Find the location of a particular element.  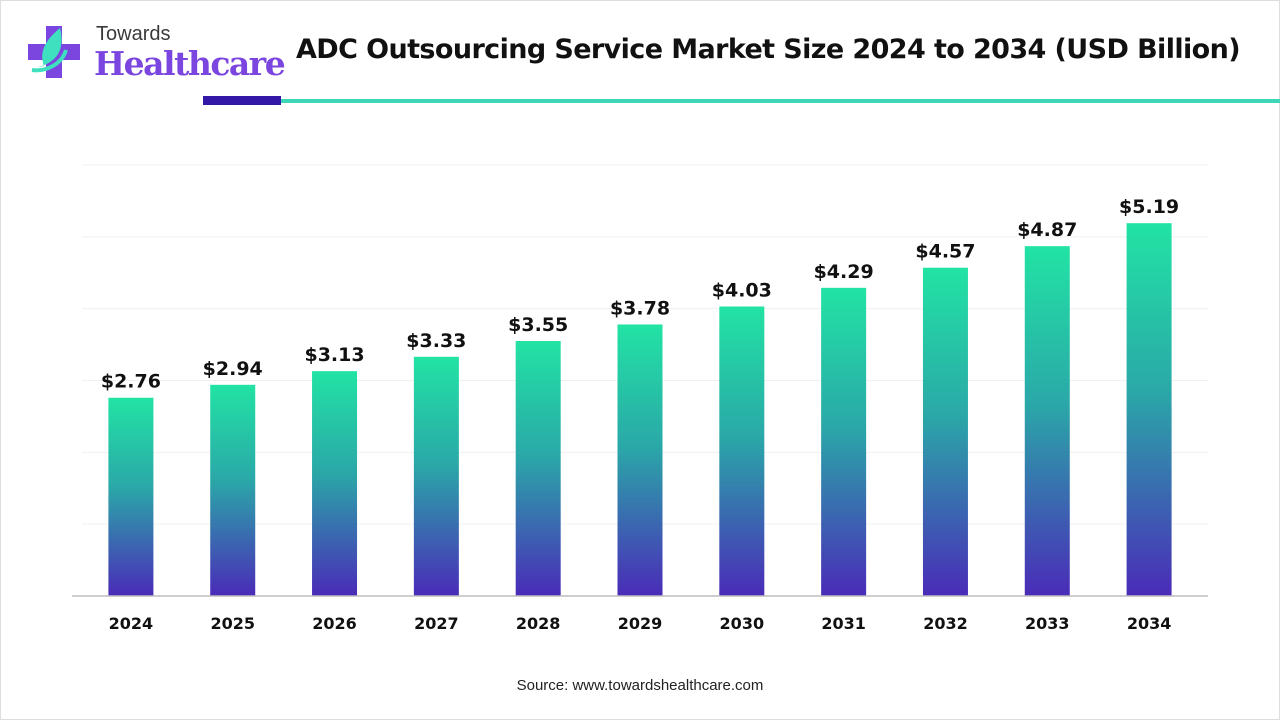

x-tick-label: 2024 is located at coordinates (131, 623).